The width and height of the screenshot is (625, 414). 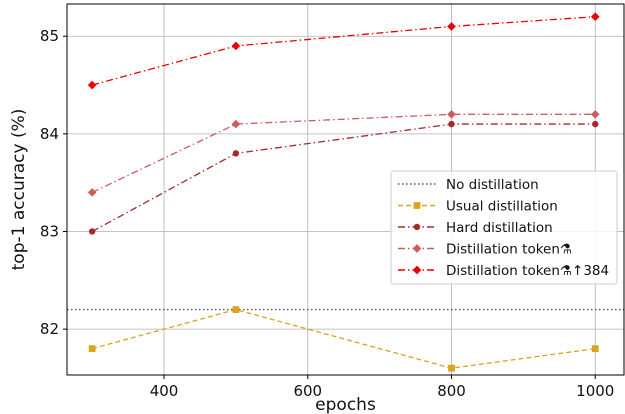 I want to click on legend-box, so click(x=504, y=227).